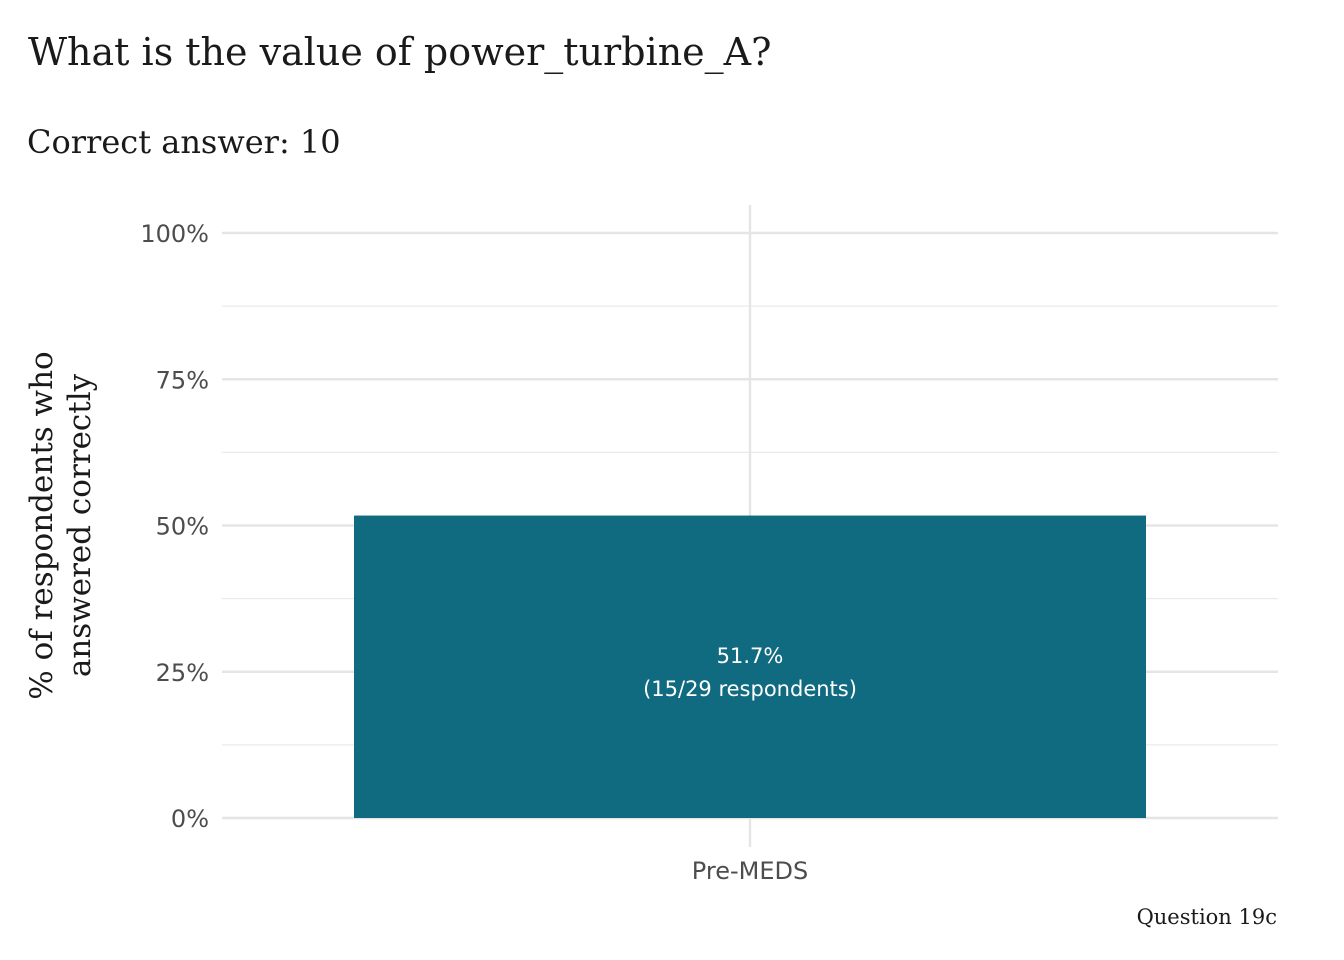 The height and width of the screenshot is (960, 1344). I want to click on x-tick-labels: Pre-MEDS, so click(750, 871).